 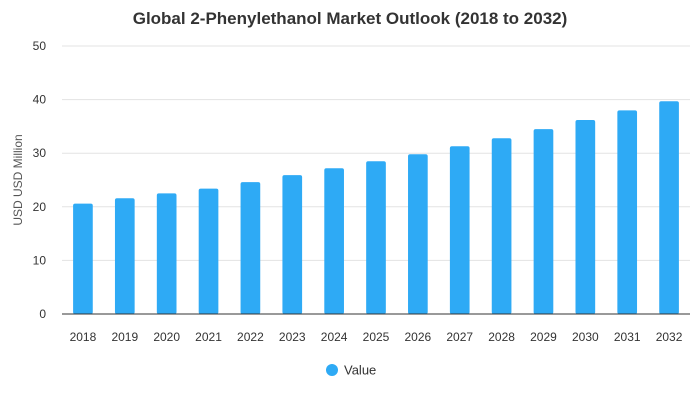 What do you see at coordinates (250, 248) in the screenshot?
I see `bar-2022` at bounding box center [250, 248].